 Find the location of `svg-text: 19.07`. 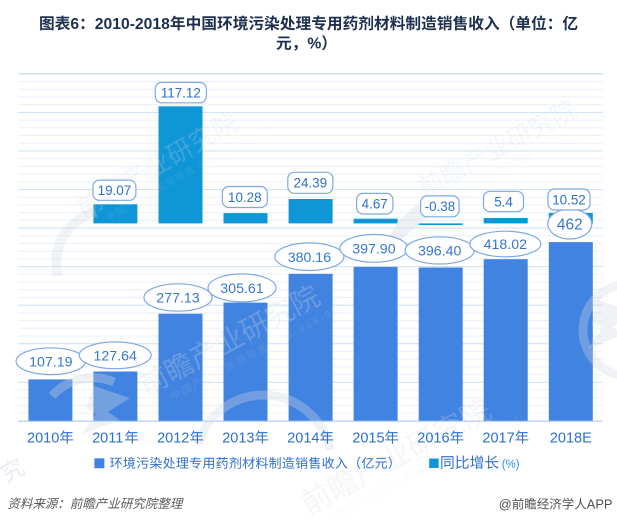

svg-text: 19.07 is located at coordinates (115, 190).